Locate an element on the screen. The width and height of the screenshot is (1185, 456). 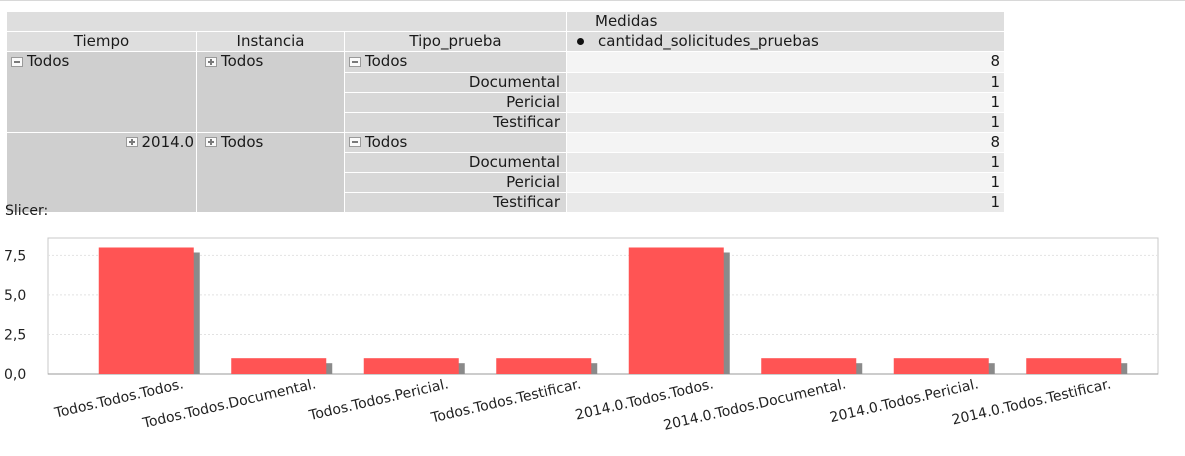
tiempo-member: 2014.0 is located at coordinates (160, 142).